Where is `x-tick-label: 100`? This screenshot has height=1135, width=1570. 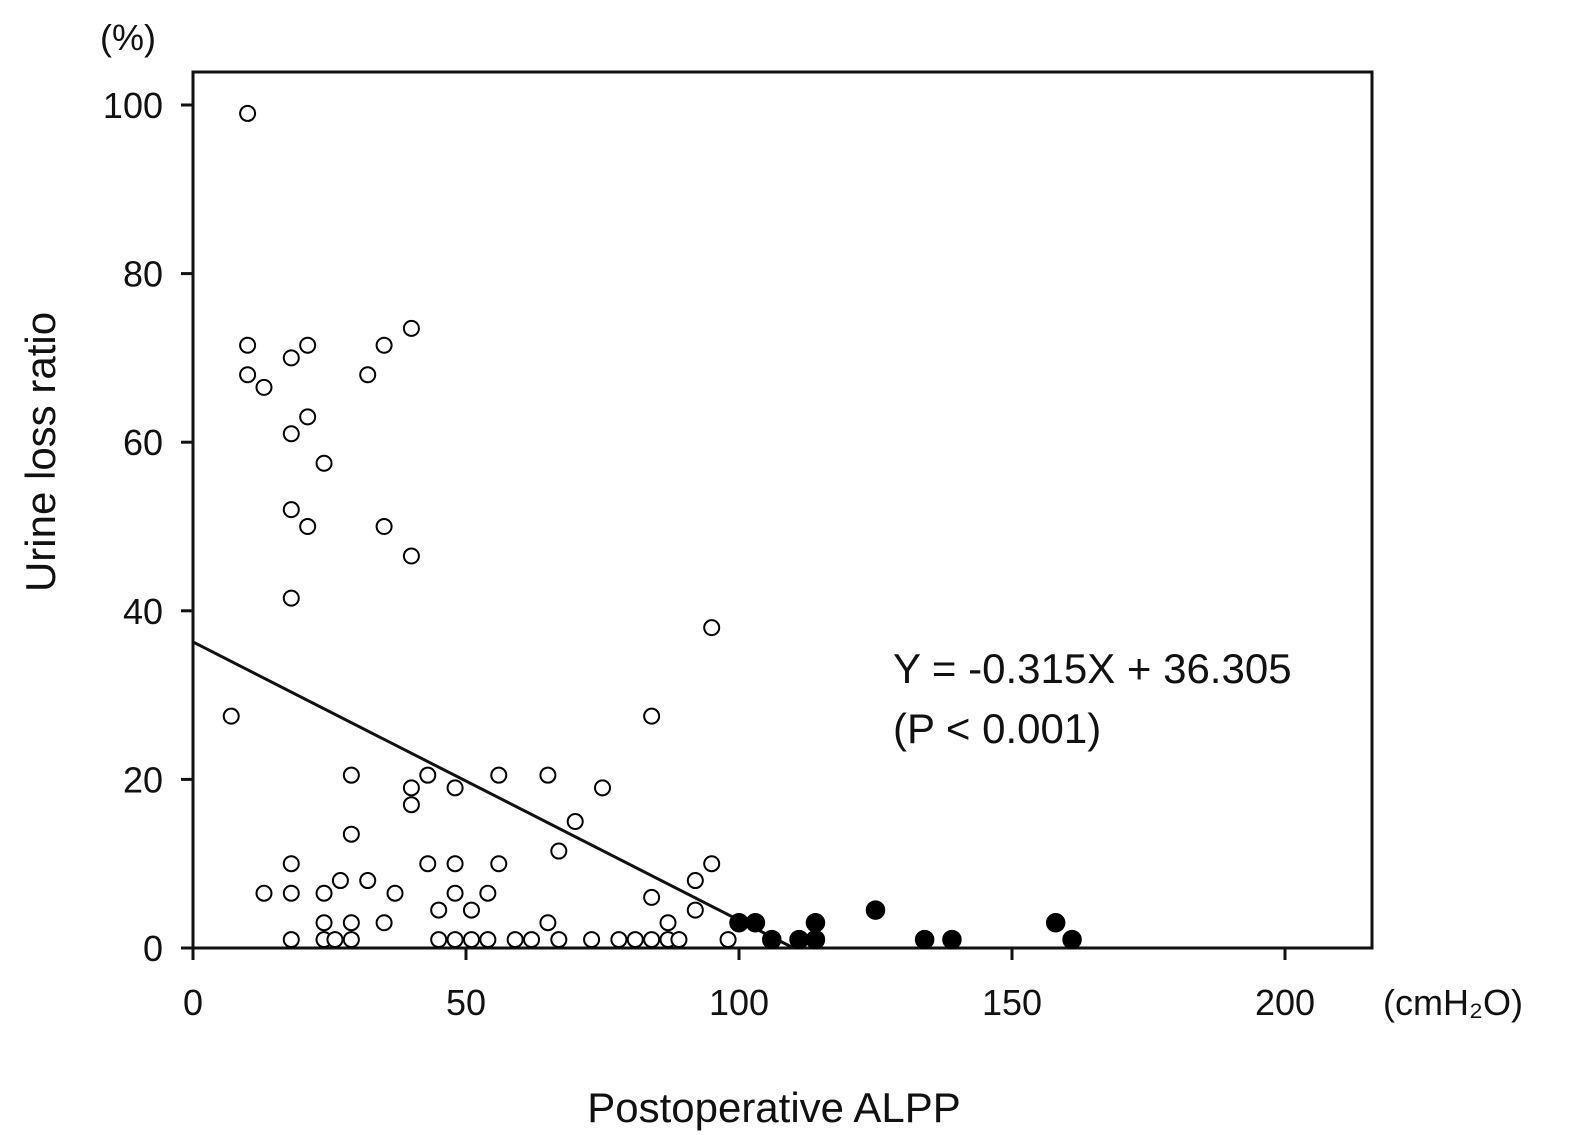 x-tick-label: 100 is located at coordinates (739, 1002).